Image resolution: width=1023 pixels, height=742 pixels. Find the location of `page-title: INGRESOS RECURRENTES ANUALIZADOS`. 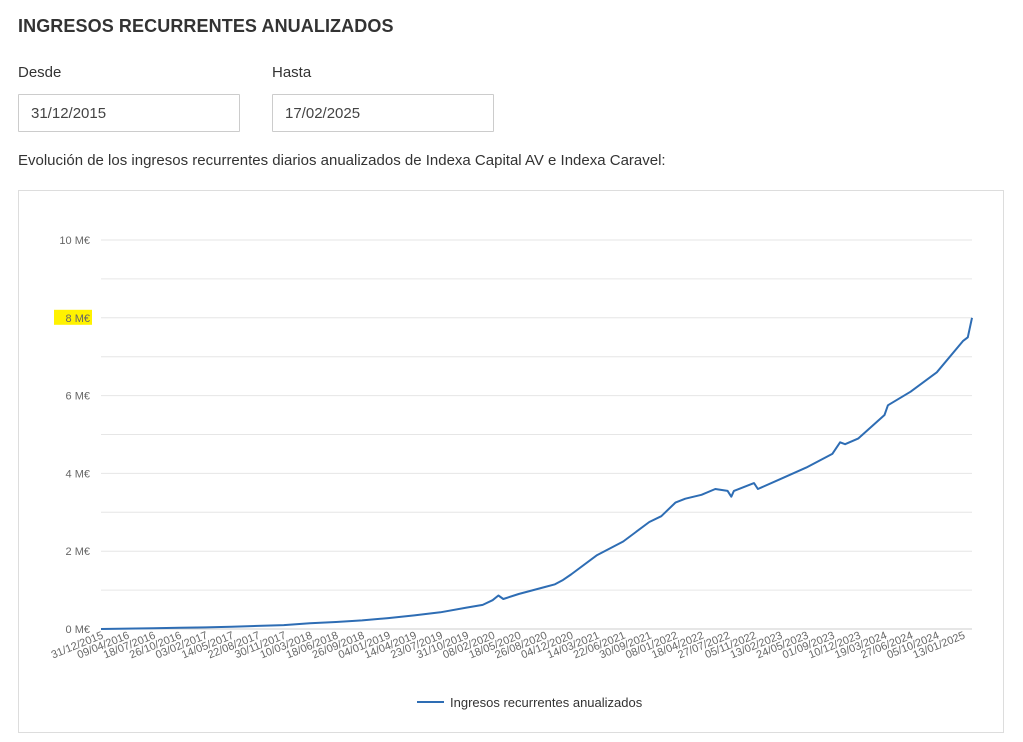

page-title: INGRESOS RECURRENTES ANUALIZADOS is located at coordinates (206, 26).